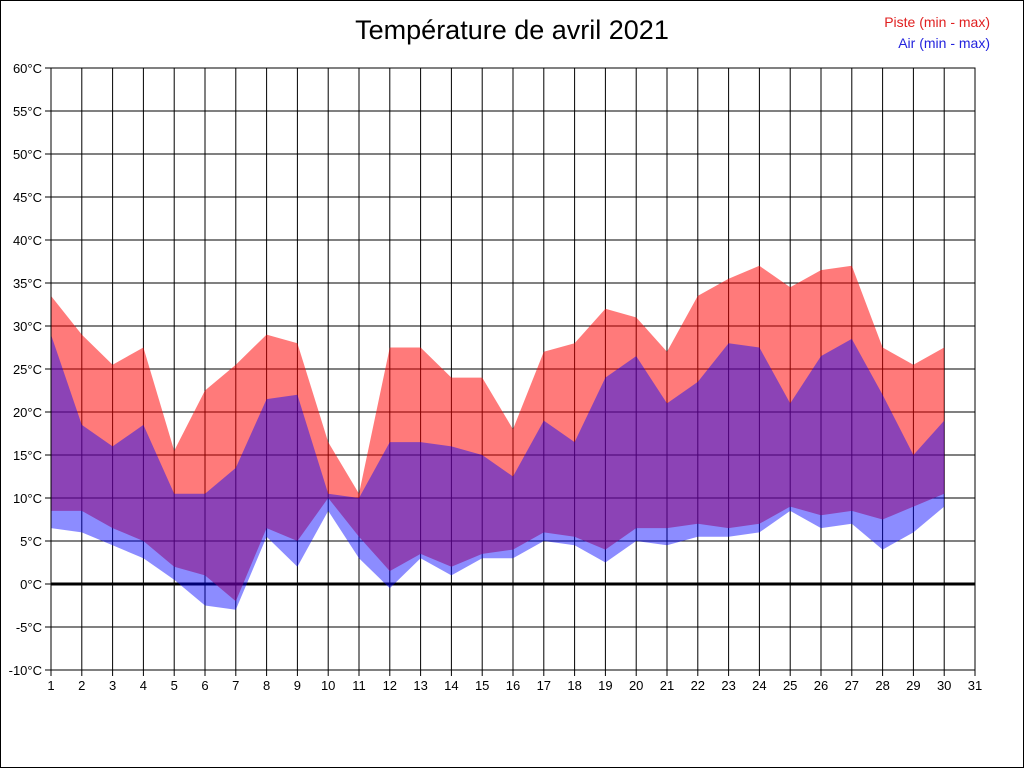 This screenshot has height=768, width=1024. Describe the element at coordinates (451, 685) in the screenshot. I see `x-axis-label: 14` at that location.